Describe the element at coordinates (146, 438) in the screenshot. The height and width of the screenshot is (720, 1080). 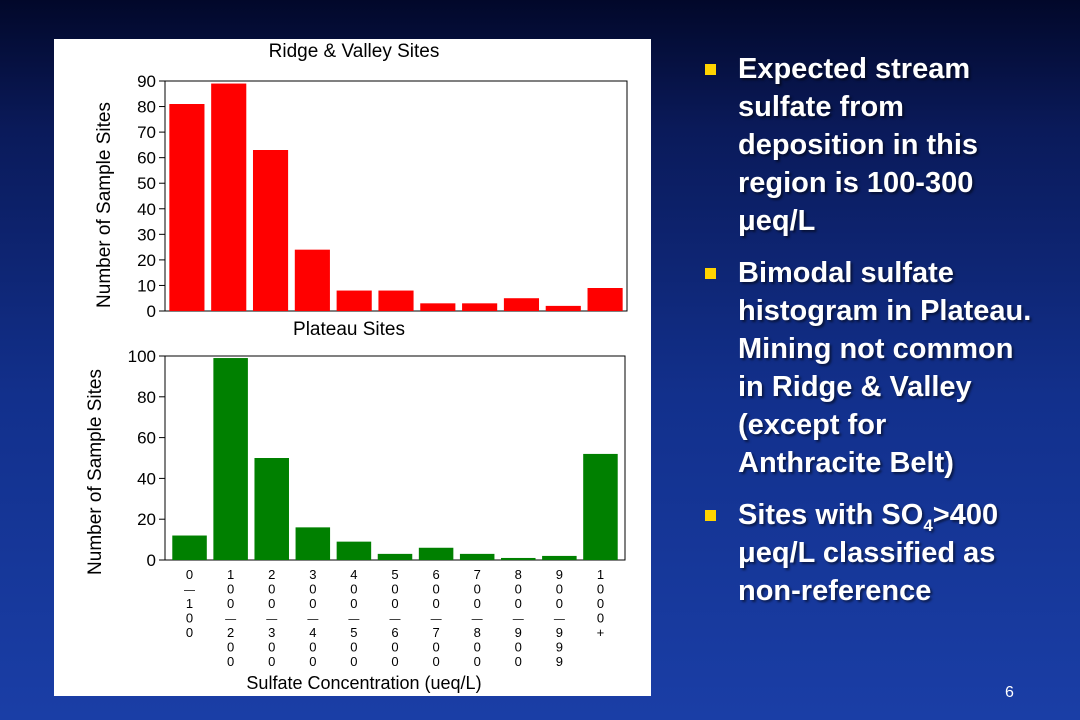
I see `chart2-ytick-label: 60` at that location.